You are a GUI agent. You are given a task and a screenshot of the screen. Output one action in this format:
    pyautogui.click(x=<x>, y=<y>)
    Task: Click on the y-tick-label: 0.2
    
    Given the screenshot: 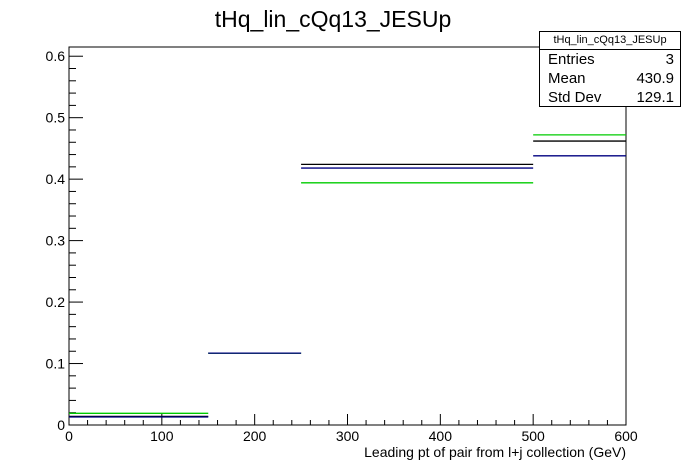 What is the action you would take?
    pyautogui.click(x=56, y=302)
    